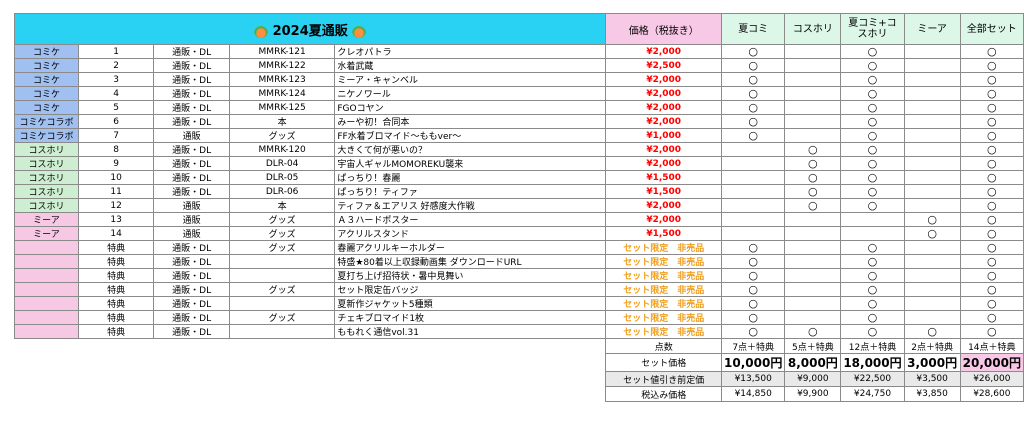 This screenshot has height=433, width=1024. I want to click on table-row: コスホリ 8 通販・DL MMRK-120 大きくて何が悪いの？ ¥2,000 ○ ○ ○, so click(519, 149).